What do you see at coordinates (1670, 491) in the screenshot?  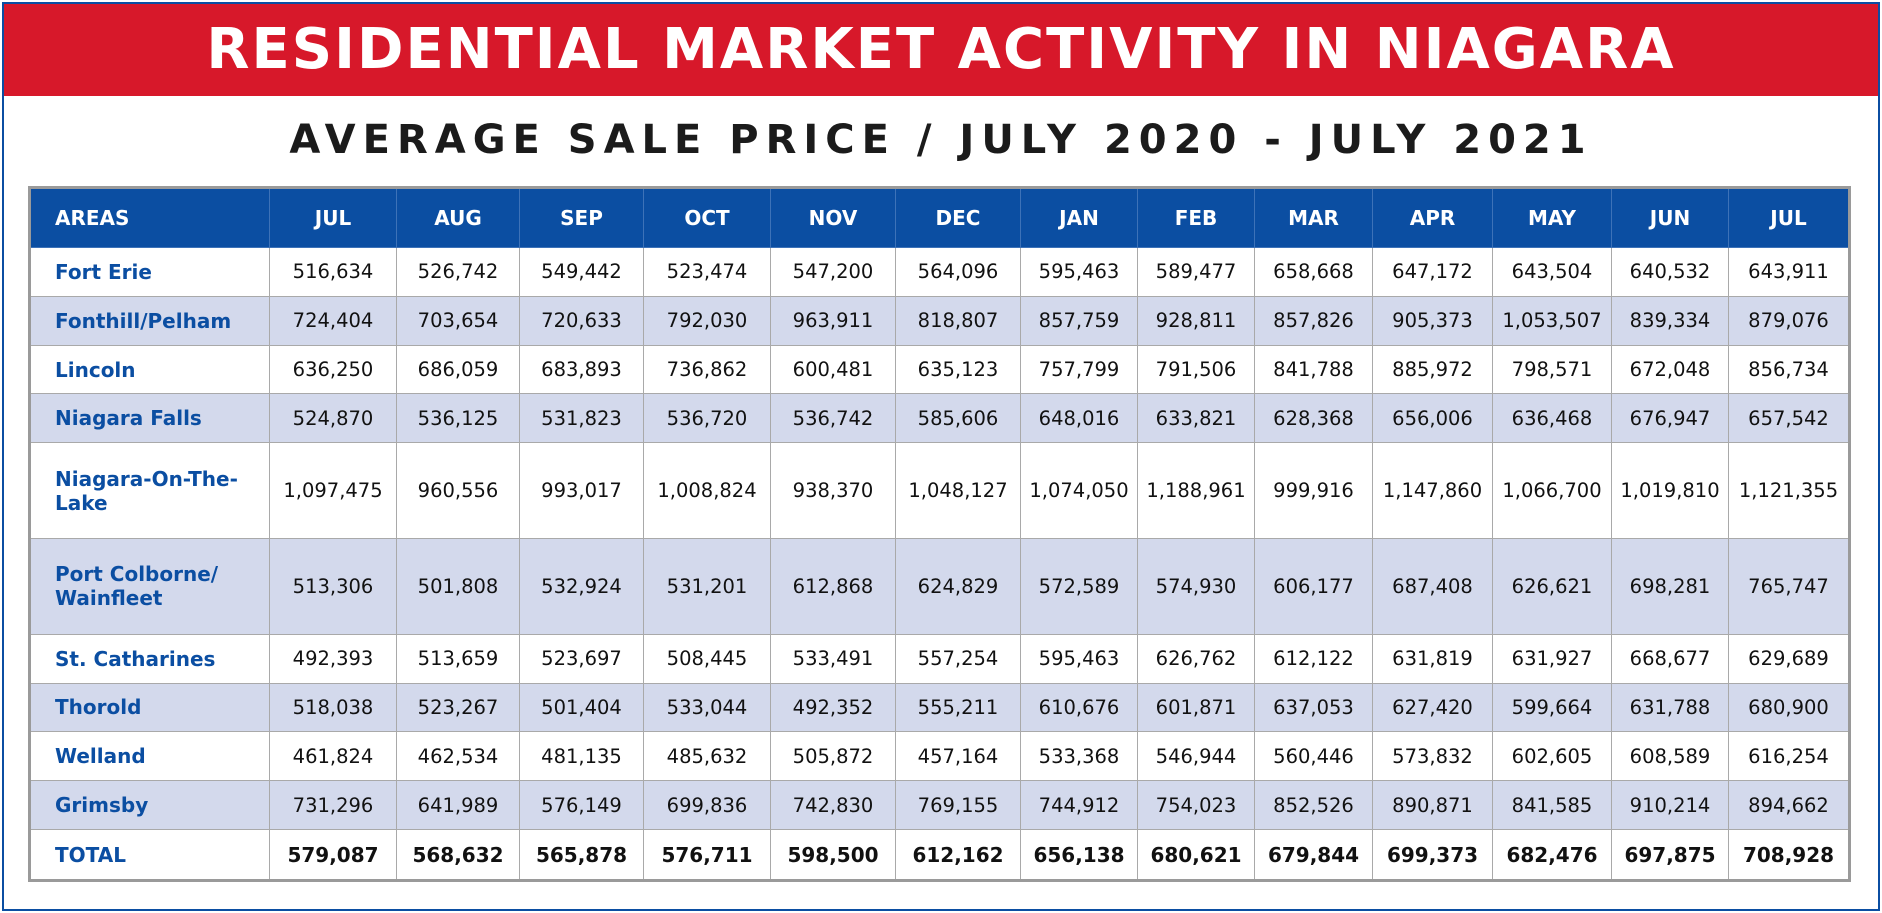 I see `price-cell: 1,019,810` at bounding box center [1670, 491].